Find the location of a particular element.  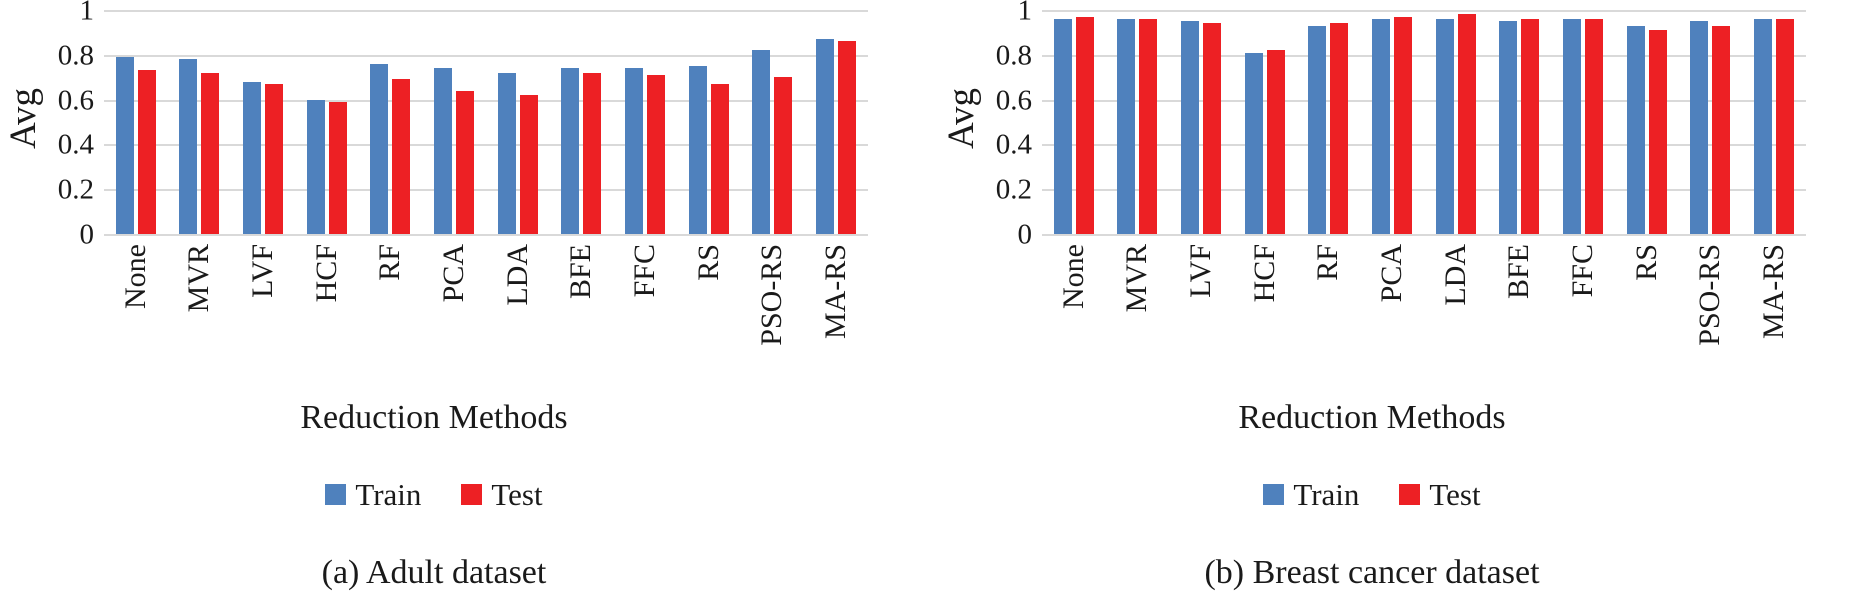

x-tick-label: FFC is located at coordinates (1583, 271).